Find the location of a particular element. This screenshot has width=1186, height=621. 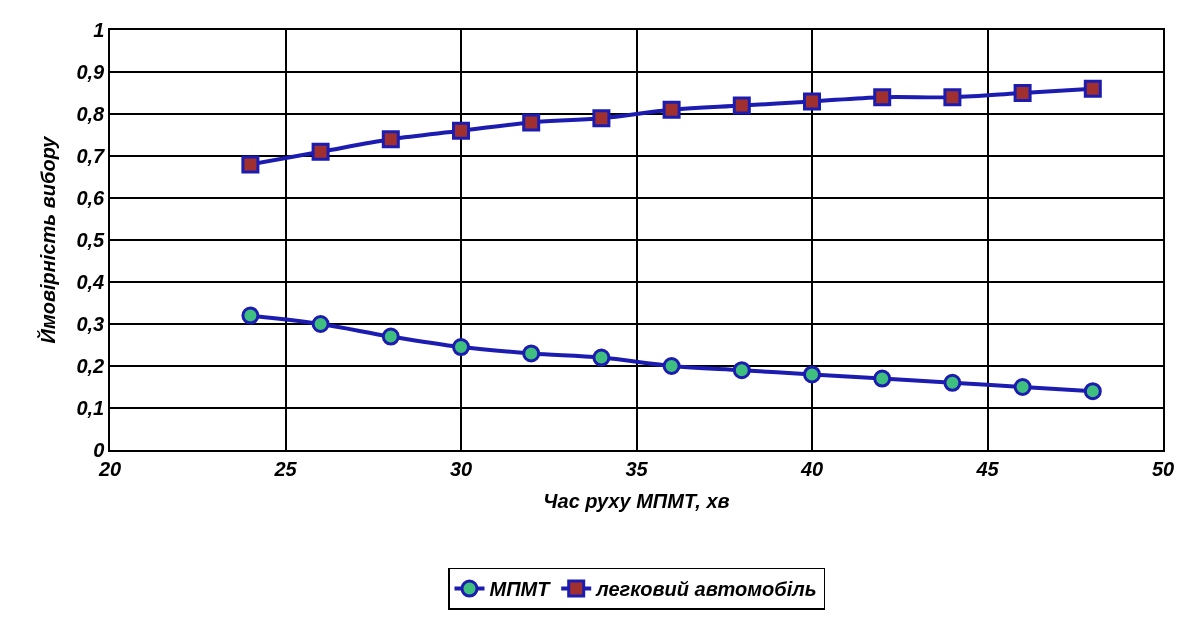

y-tick-label: 0,6 is located at coordinates (91, 198).